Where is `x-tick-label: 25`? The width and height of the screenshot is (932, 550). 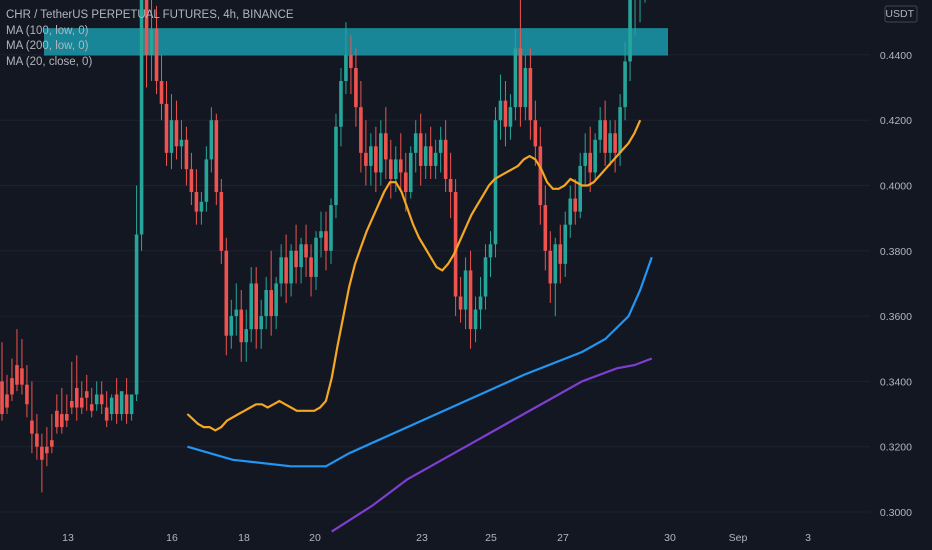
x-tick-label: 25 is located at coordinates (491, 538).